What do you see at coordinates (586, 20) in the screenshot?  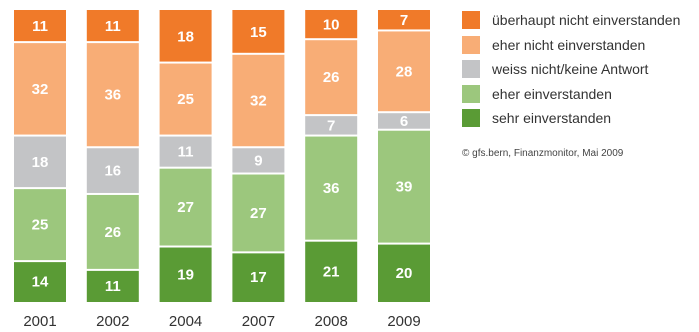 I see `legend-label: überhaupt nicht einverstanden` at bounding box center [586, 20].